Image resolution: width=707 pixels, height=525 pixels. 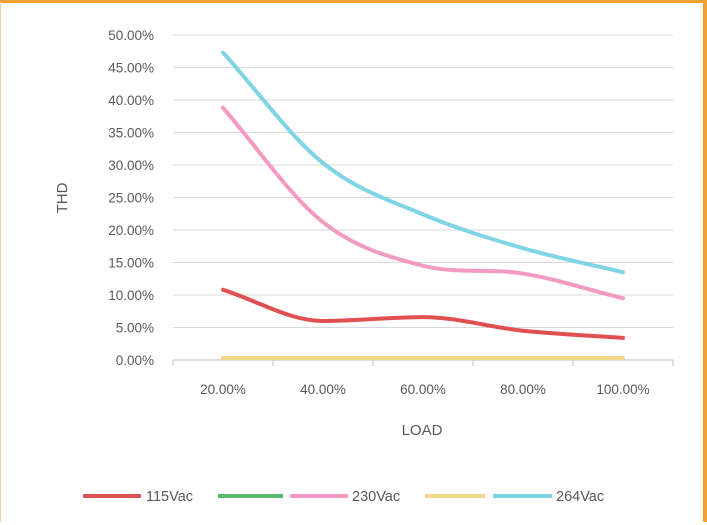 What do you see at coordinates (323, 389) in the screenshot?
I see `x-tick-label: 40.00%` at bounding box center [323, 389].